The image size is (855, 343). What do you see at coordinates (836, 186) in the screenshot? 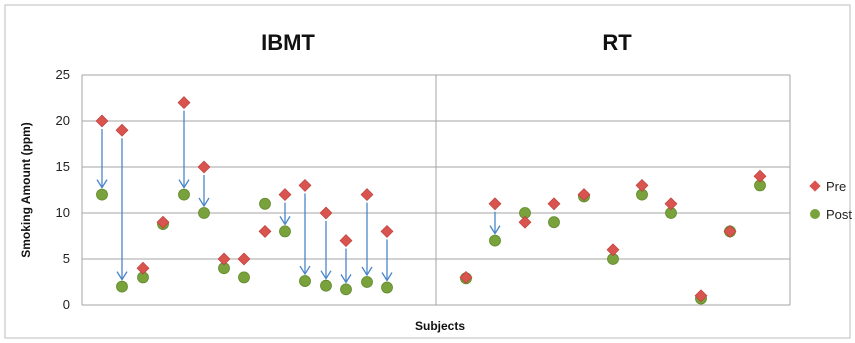
I see `legend-label-pre: Pre` at bounding box center [836, 186].